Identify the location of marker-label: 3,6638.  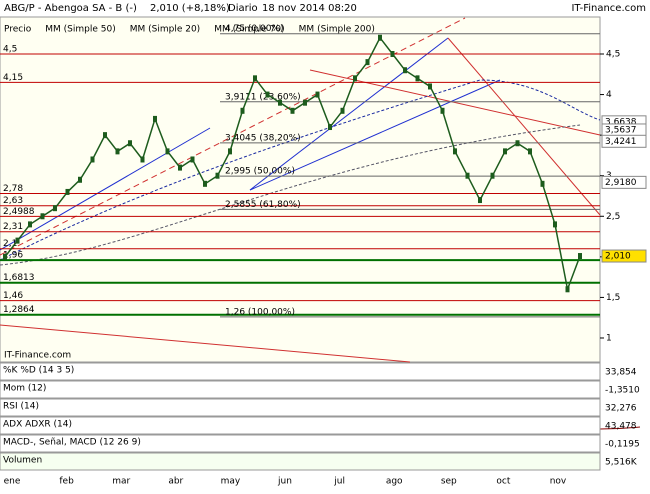
(621, 122).